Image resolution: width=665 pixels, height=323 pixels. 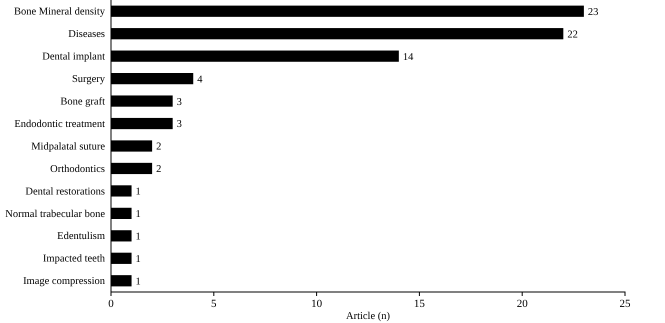 What do you see at coordinates (572, 34) in the screenshot?
I see `data-label: 22` at bounding box center [572, 34].